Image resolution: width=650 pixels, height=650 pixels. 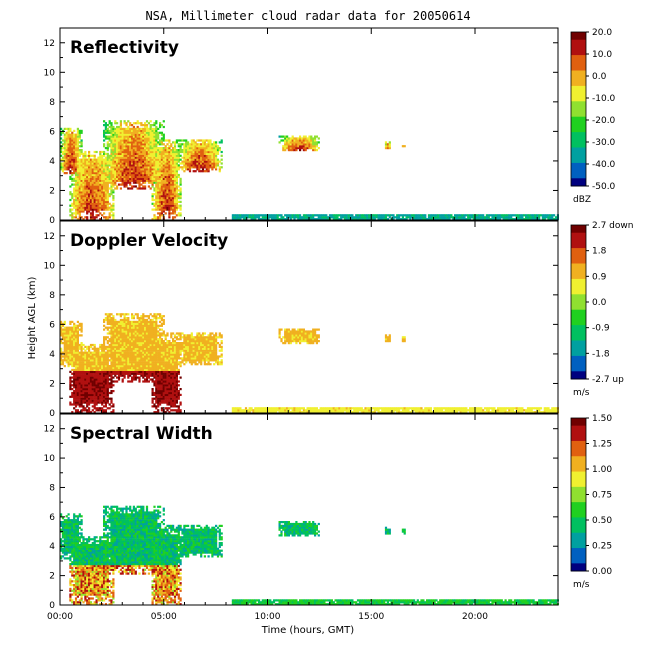 I want to click on colorbar-tick-label: -50.0, so click(x=604, y=187).